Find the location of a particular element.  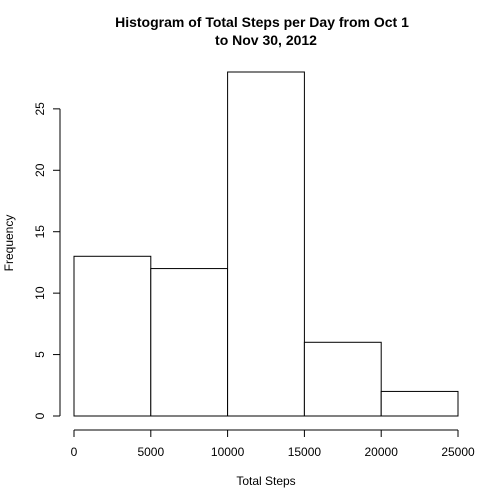

y-axis: 0 5 10 15 20 25 is located at coordinates (47, 260).